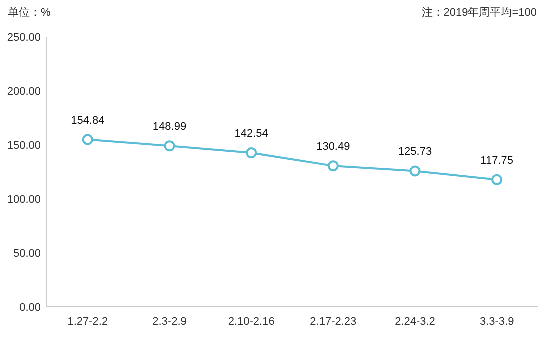 This screenshot has height=342, width=545. I want to click on y-tick-label: 100.00, so click(24, 200).